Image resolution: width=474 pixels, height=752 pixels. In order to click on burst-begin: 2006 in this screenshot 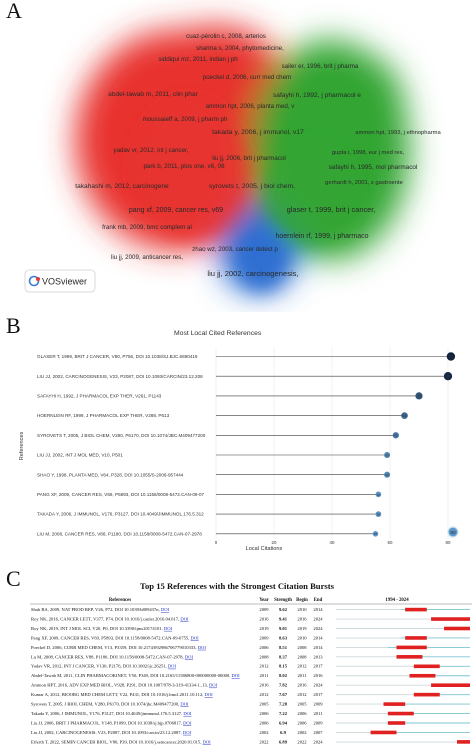, I will do `click(302, 722)`.